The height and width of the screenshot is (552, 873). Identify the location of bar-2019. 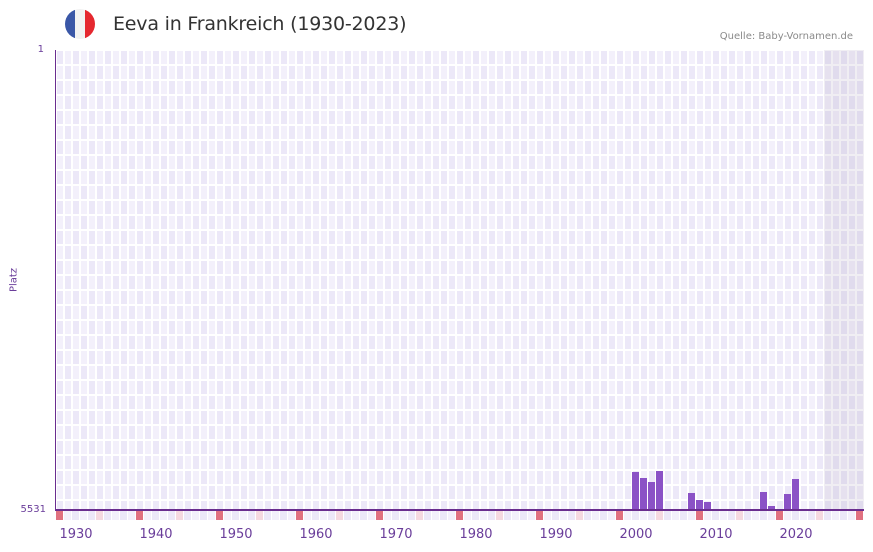
(787, 502).